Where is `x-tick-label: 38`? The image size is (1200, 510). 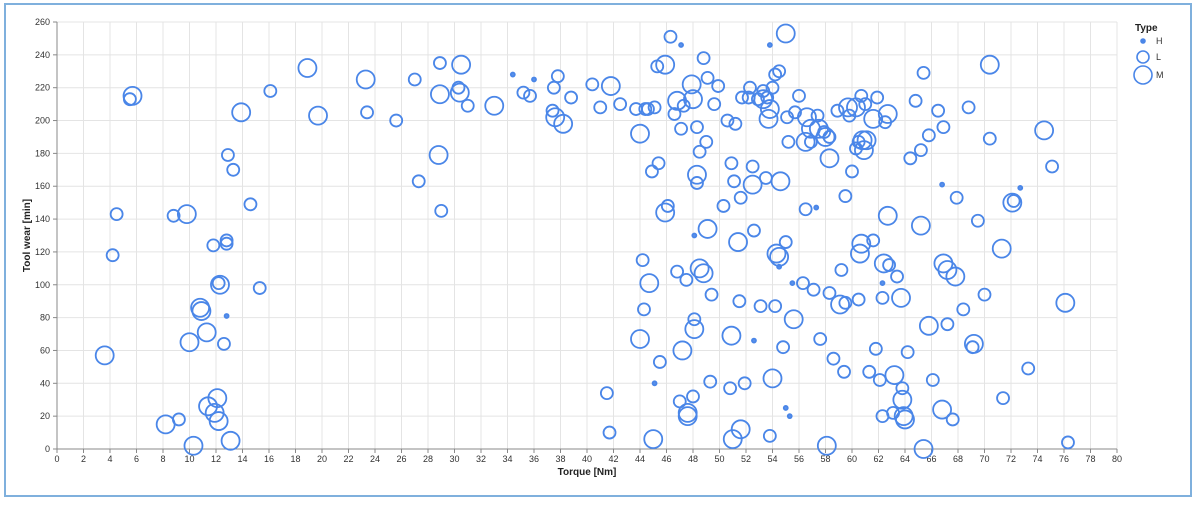
x-tick-label: 38 is located at coordinates (560, 459).